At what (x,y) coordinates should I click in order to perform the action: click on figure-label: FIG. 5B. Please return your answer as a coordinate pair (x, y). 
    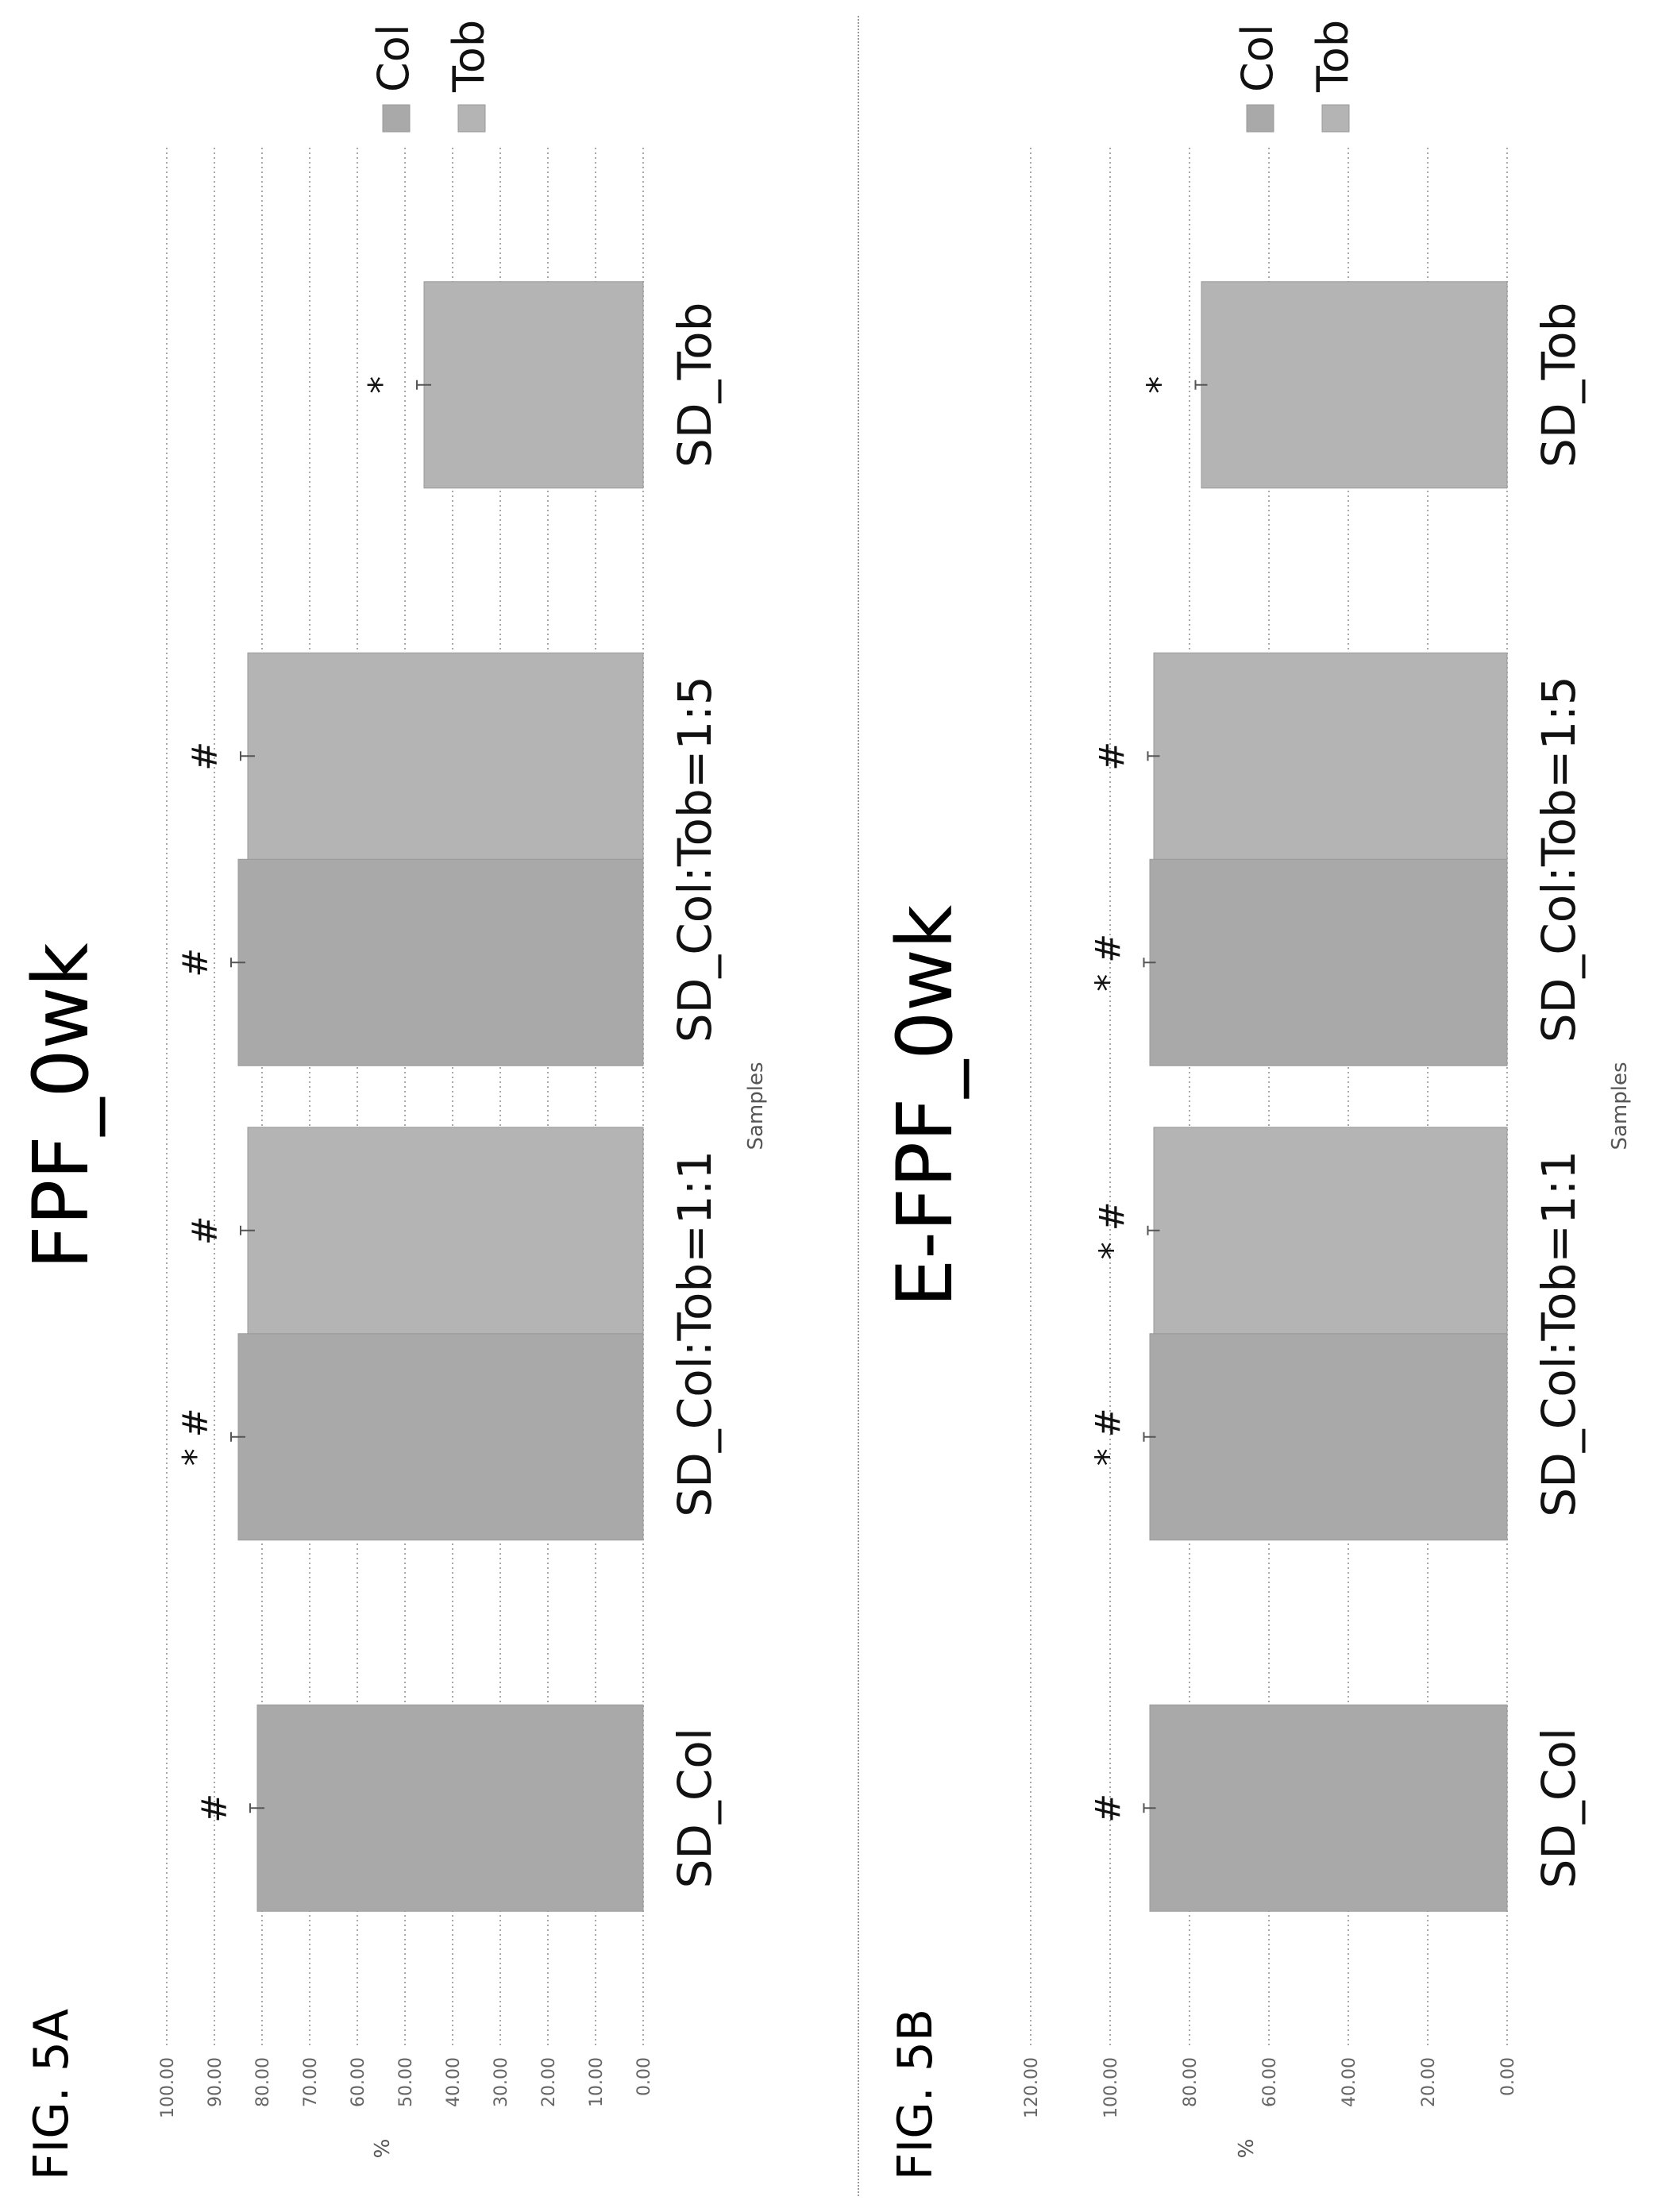
    Looking at the image, I should click on (915, 2094).